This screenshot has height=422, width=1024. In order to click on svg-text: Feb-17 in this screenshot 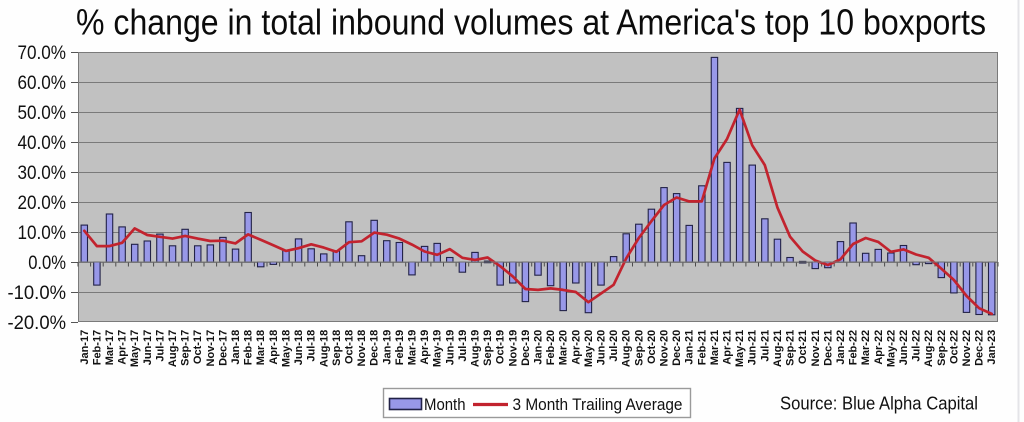, I will do `click(97, 347)`.